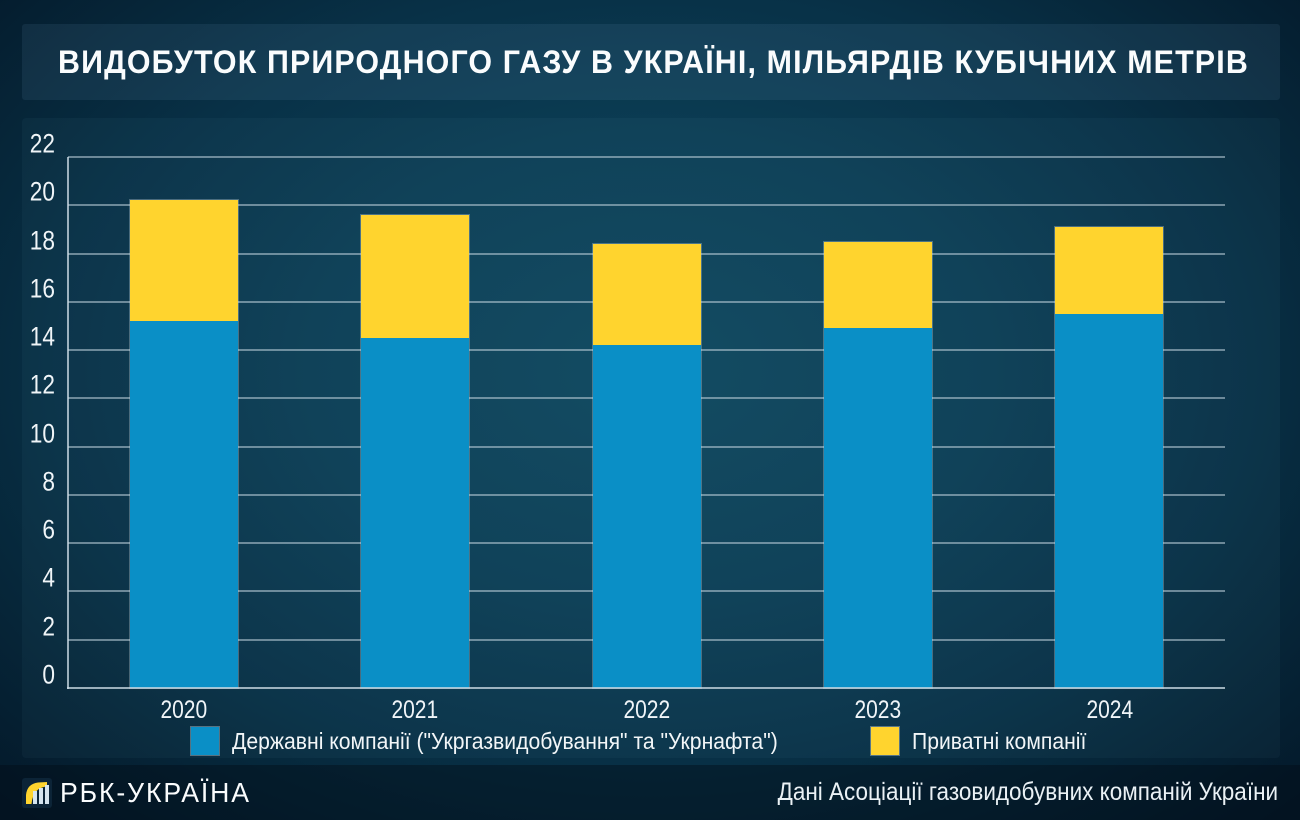 Image resolution: width=1300 pixels, height=820 pixels. I want to click on x-tick-label-2024: 2024, so click(1109, 710).